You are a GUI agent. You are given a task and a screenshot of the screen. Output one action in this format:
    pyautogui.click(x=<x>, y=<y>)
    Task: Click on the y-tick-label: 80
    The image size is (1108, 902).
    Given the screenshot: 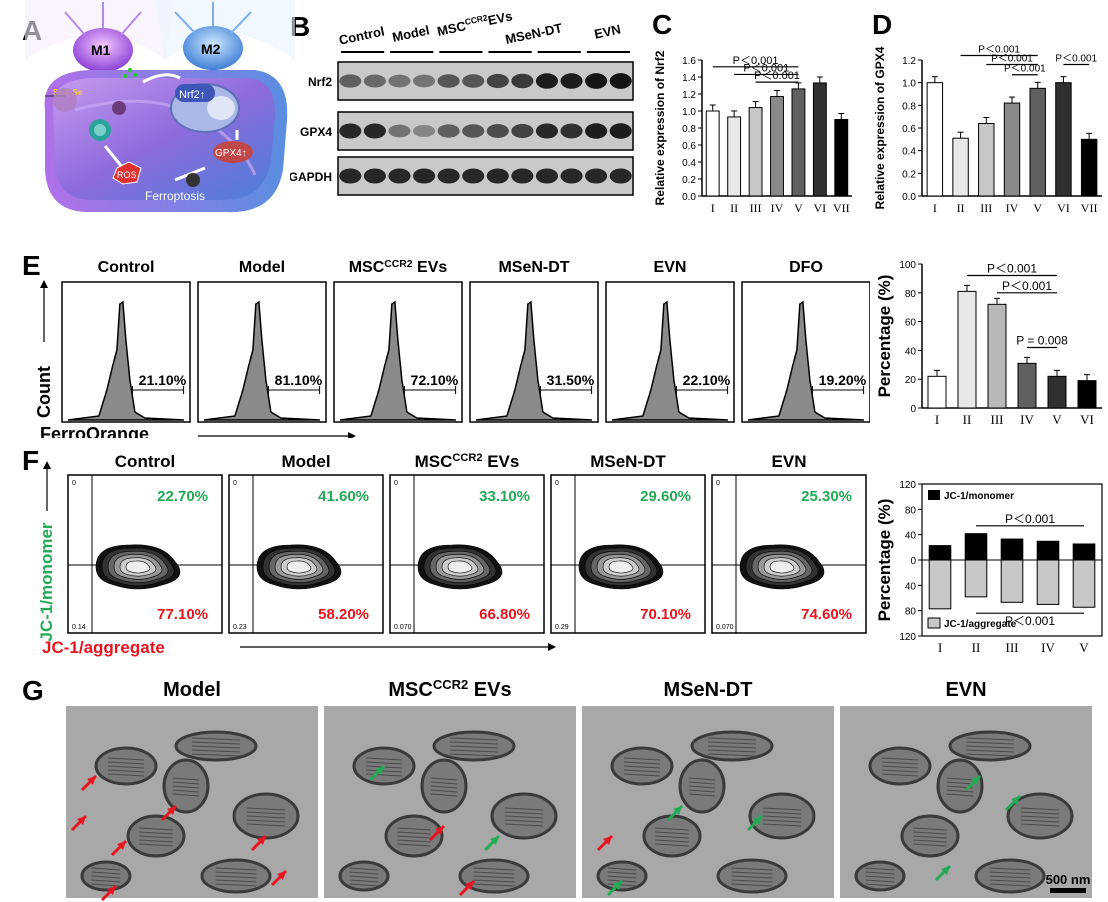 What is the action you would take?
    pyautogui.click(x=911, y=294)
    